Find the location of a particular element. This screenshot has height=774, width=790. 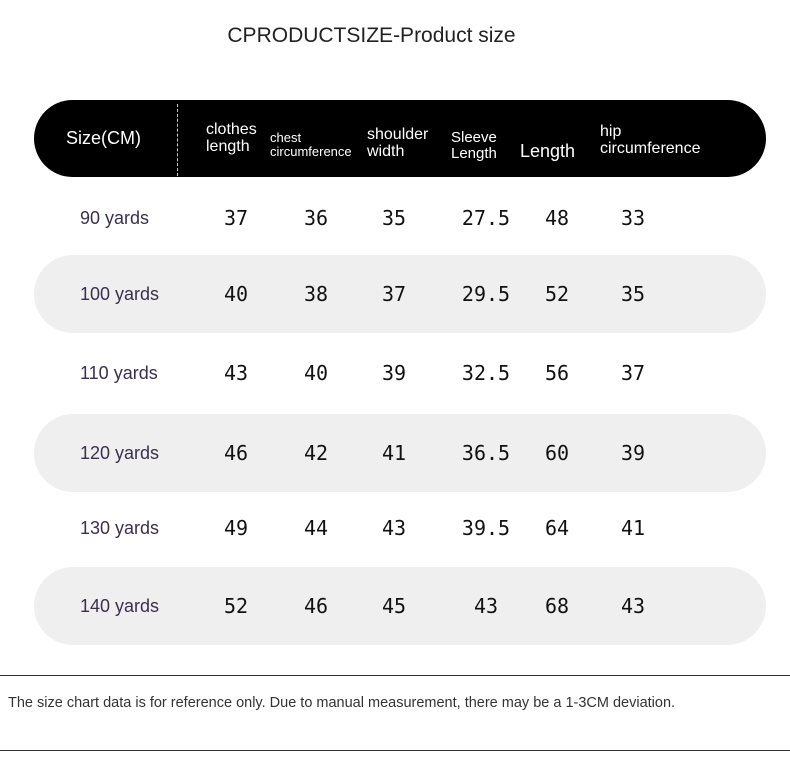

table-row: 90 yards 37 36 35 27.5 48 33 is located at coordinates (400, 218).